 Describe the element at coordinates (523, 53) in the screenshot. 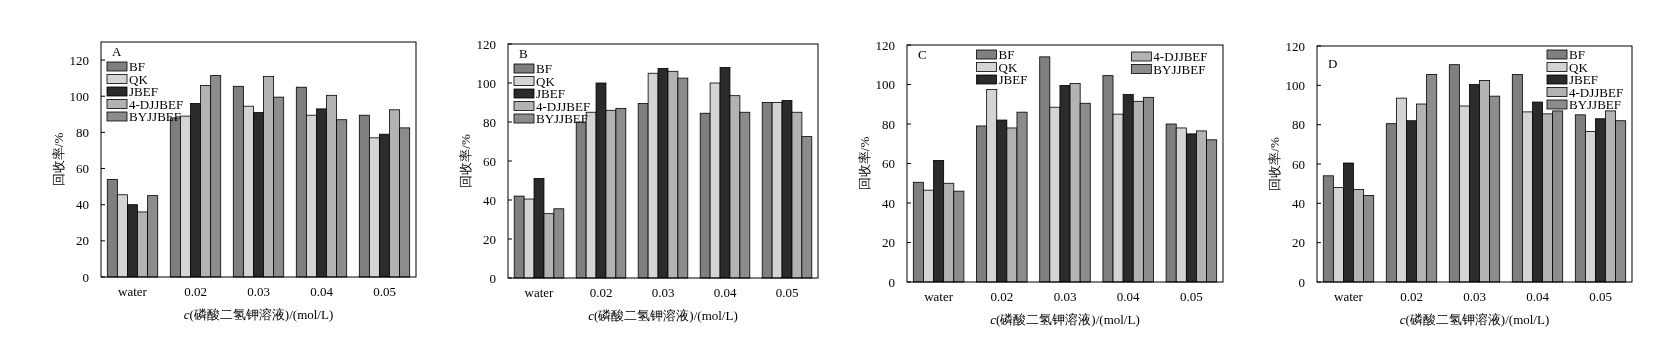

I see `annotation: B` at that location.